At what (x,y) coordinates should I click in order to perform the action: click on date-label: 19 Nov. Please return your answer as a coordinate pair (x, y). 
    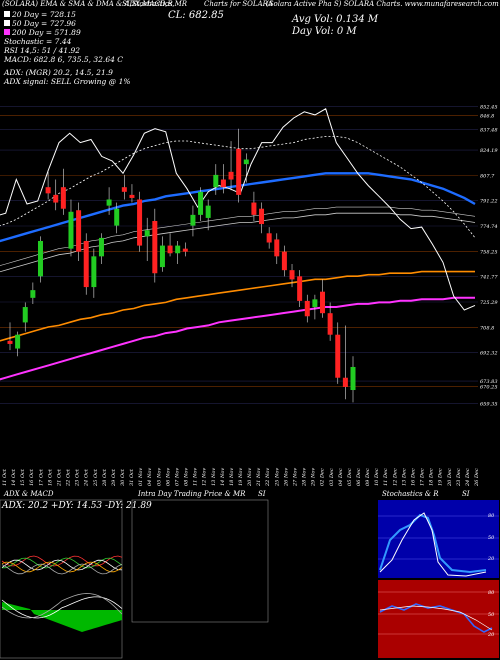
    Looking at the image, I should click on (241, 477).